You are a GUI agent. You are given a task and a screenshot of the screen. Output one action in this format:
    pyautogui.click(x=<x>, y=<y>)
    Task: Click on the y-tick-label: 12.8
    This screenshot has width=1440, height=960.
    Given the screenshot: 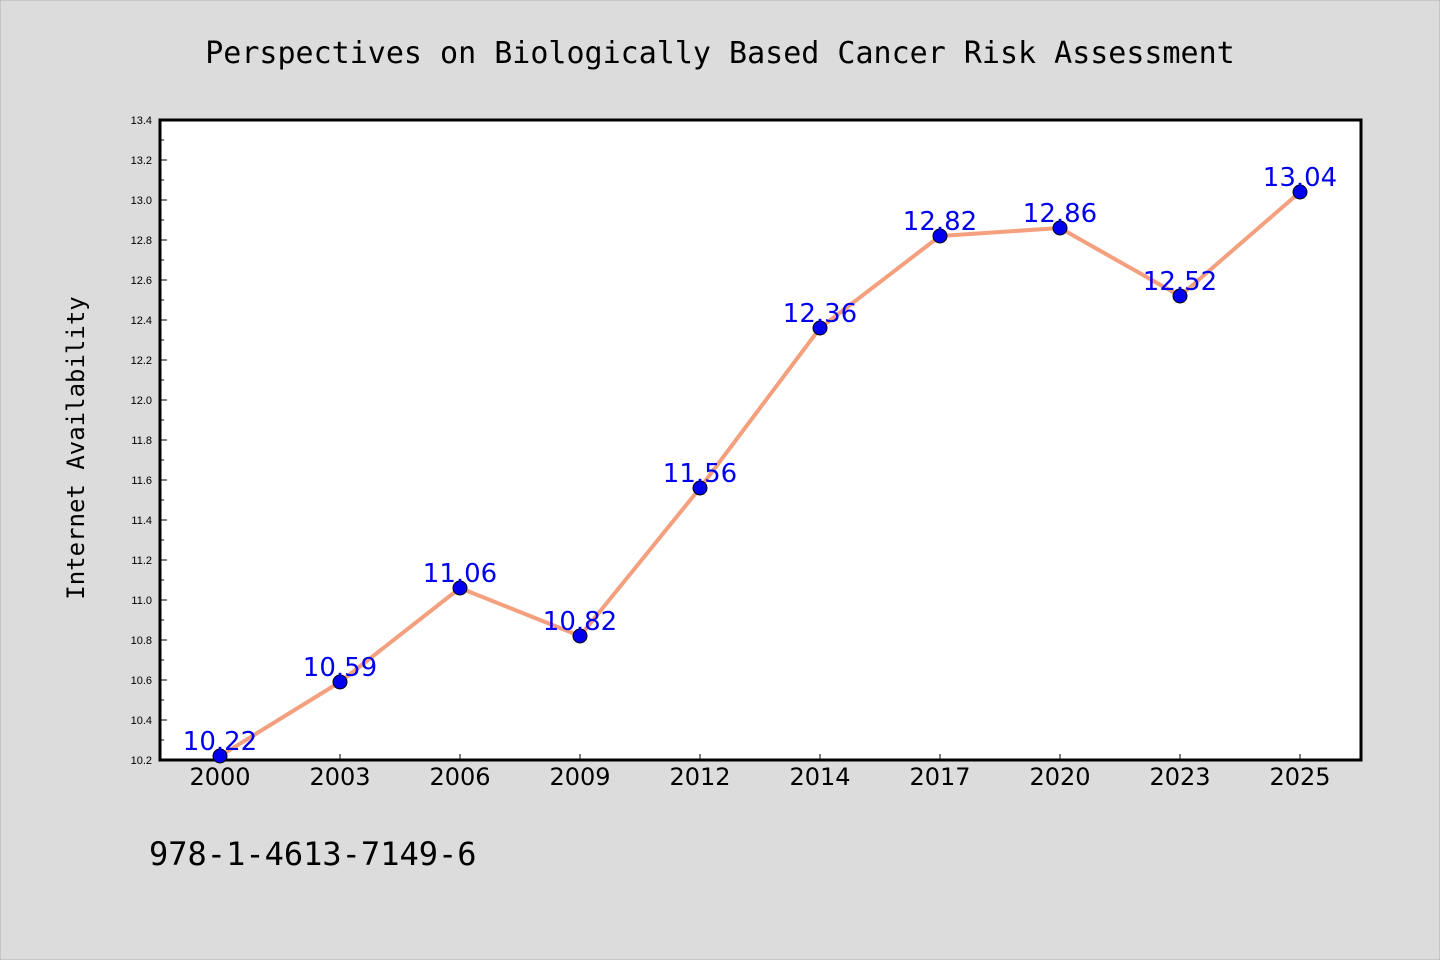 What is the action you would take?
    pyautogui.click(x=141, y=241)
    